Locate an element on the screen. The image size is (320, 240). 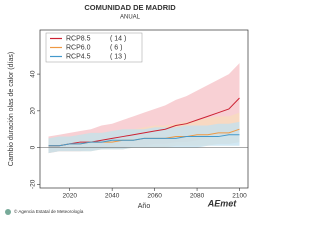
legend-label: RCP6.0 is located at coordinates (78, 47).